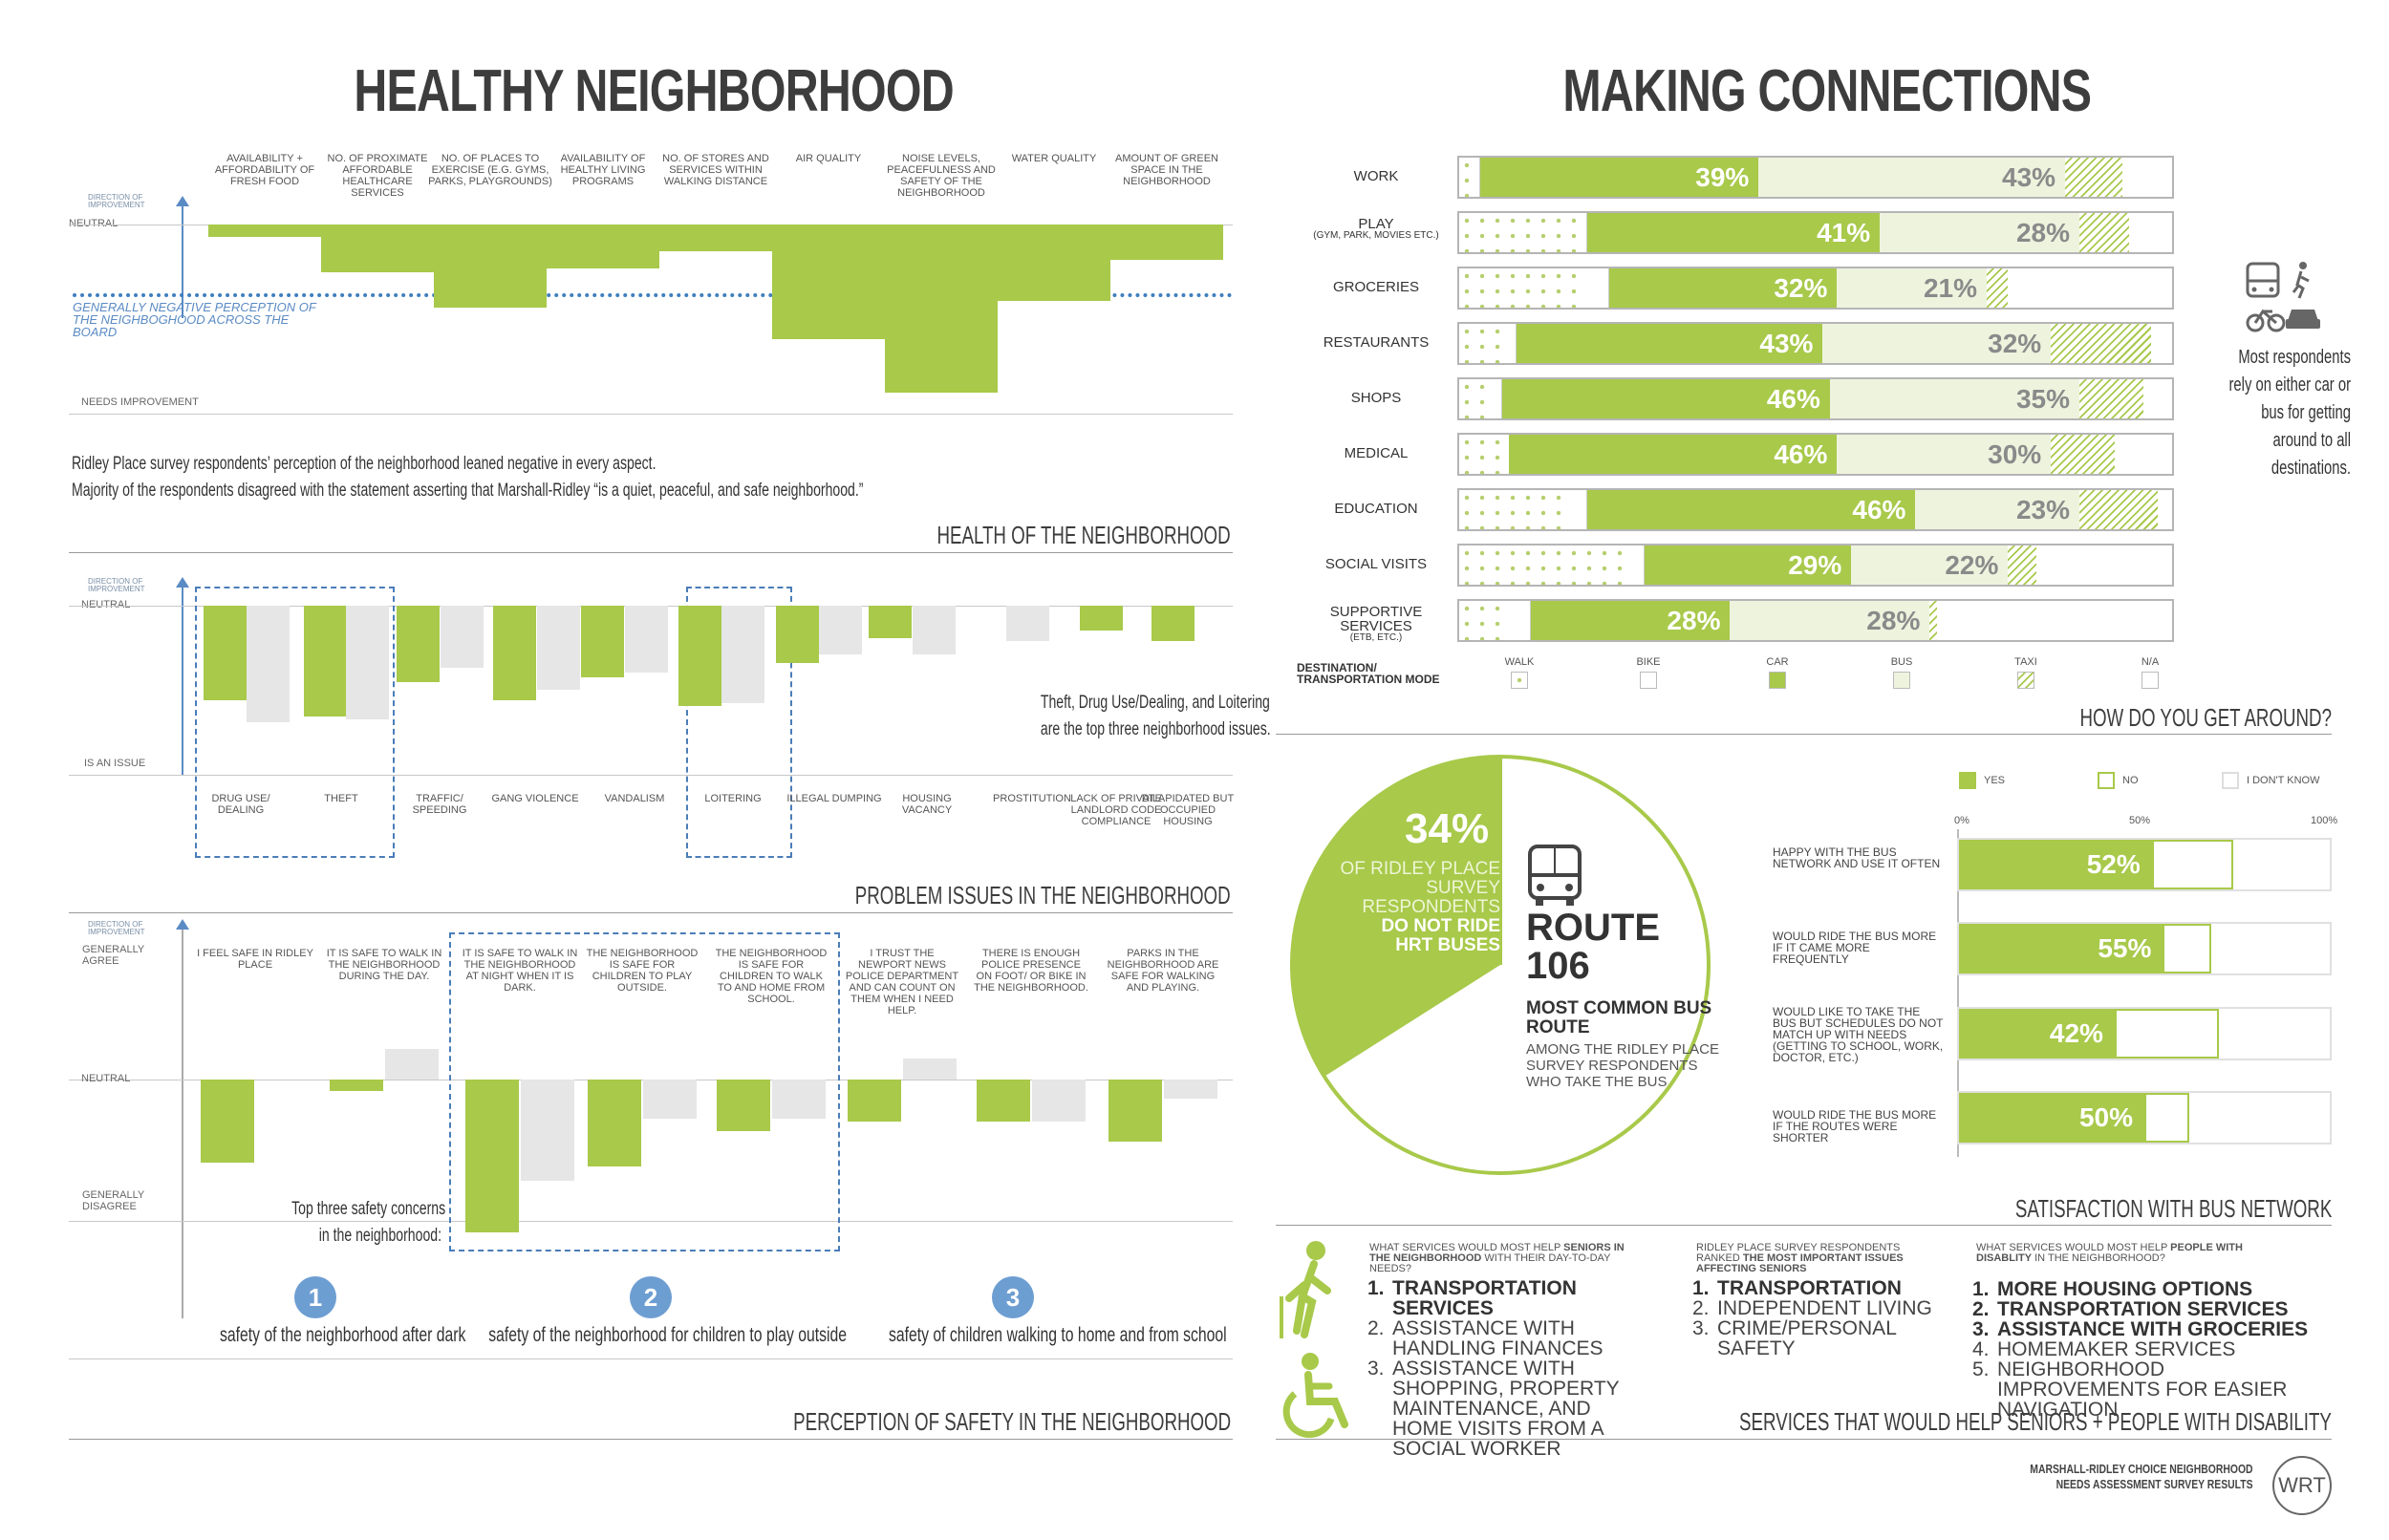  Describe the element at coordinates (634, 798) in the screenshot. I see `issue-label: VANDALISM` at that location.